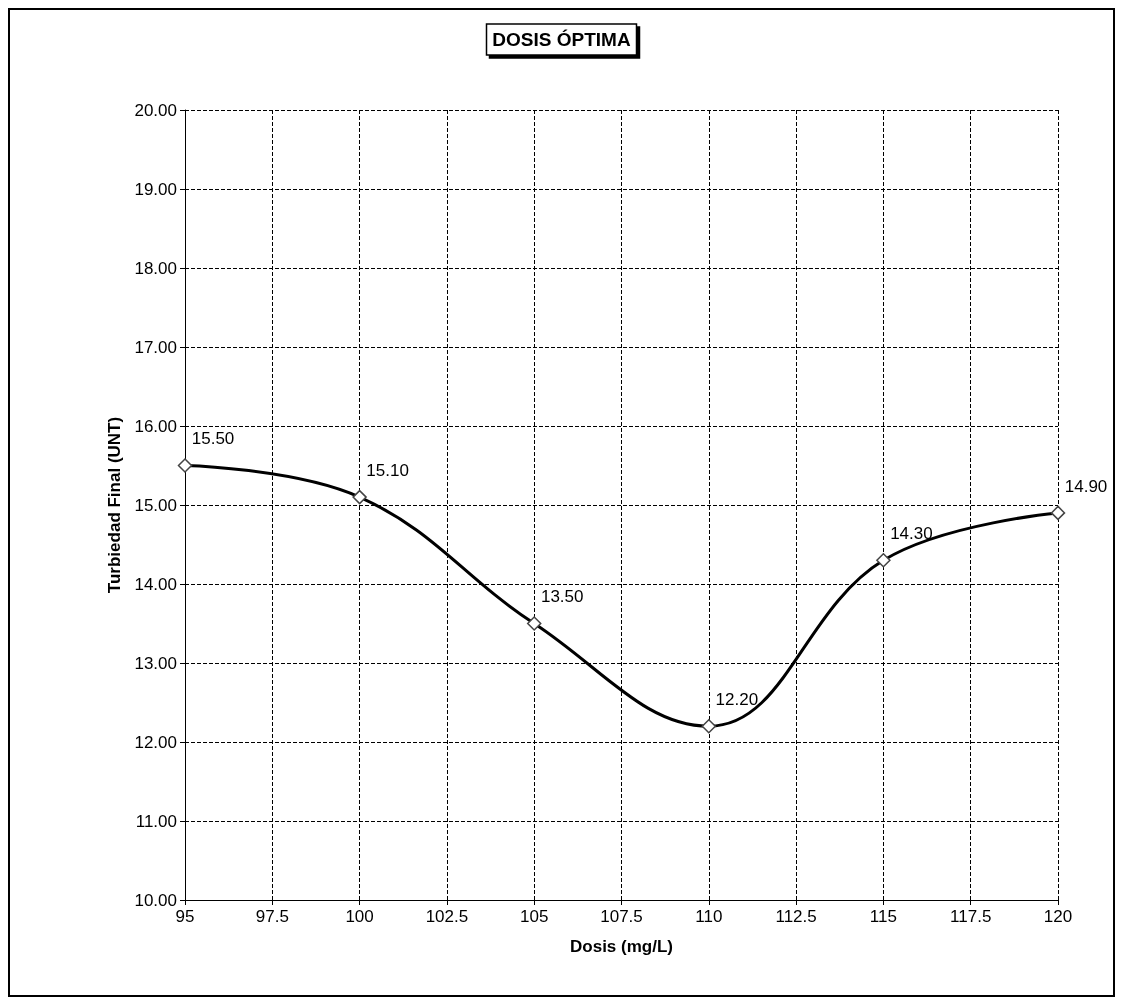 Image resolution: width=1123 pixels, height=1005 pixels. Describe the element at coordinates (213, 439) in the screenshot. I see `data-label: 15.50` at that location.